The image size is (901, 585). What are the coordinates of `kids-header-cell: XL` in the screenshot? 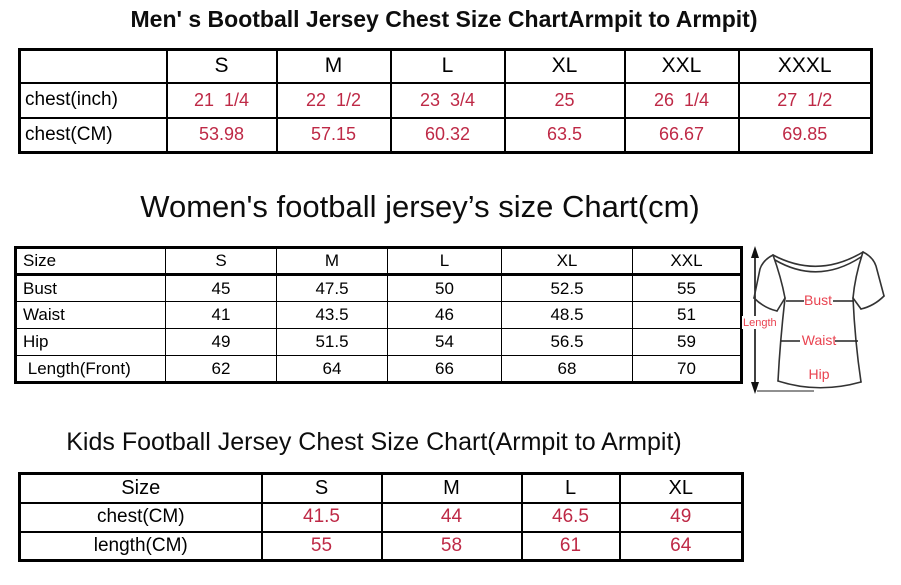 It's located at (681, 488).